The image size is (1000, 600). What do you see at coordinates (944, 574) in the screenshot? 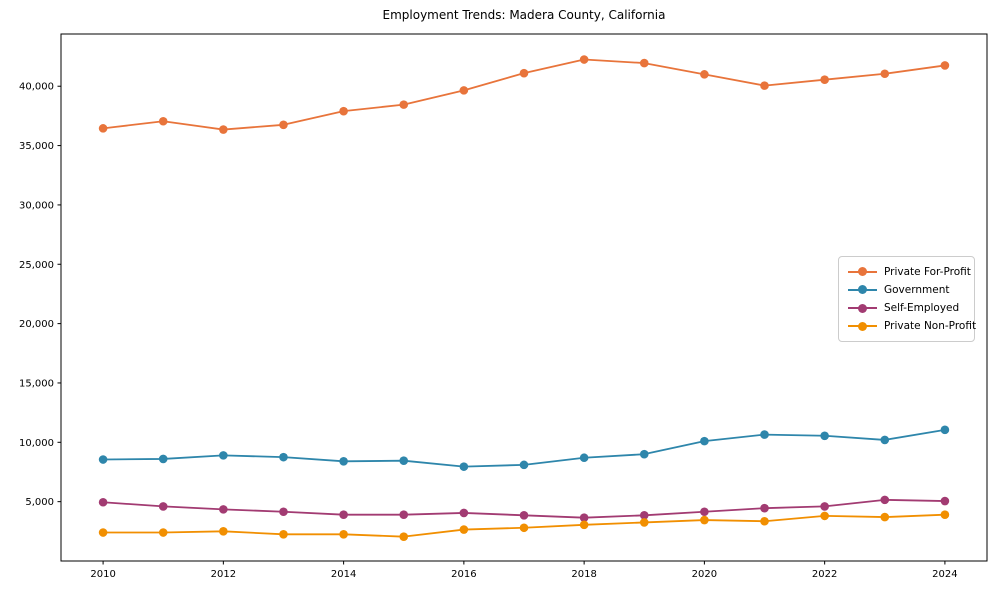
I see `x-tick-label: 2024` at bounding box center [944, 574].